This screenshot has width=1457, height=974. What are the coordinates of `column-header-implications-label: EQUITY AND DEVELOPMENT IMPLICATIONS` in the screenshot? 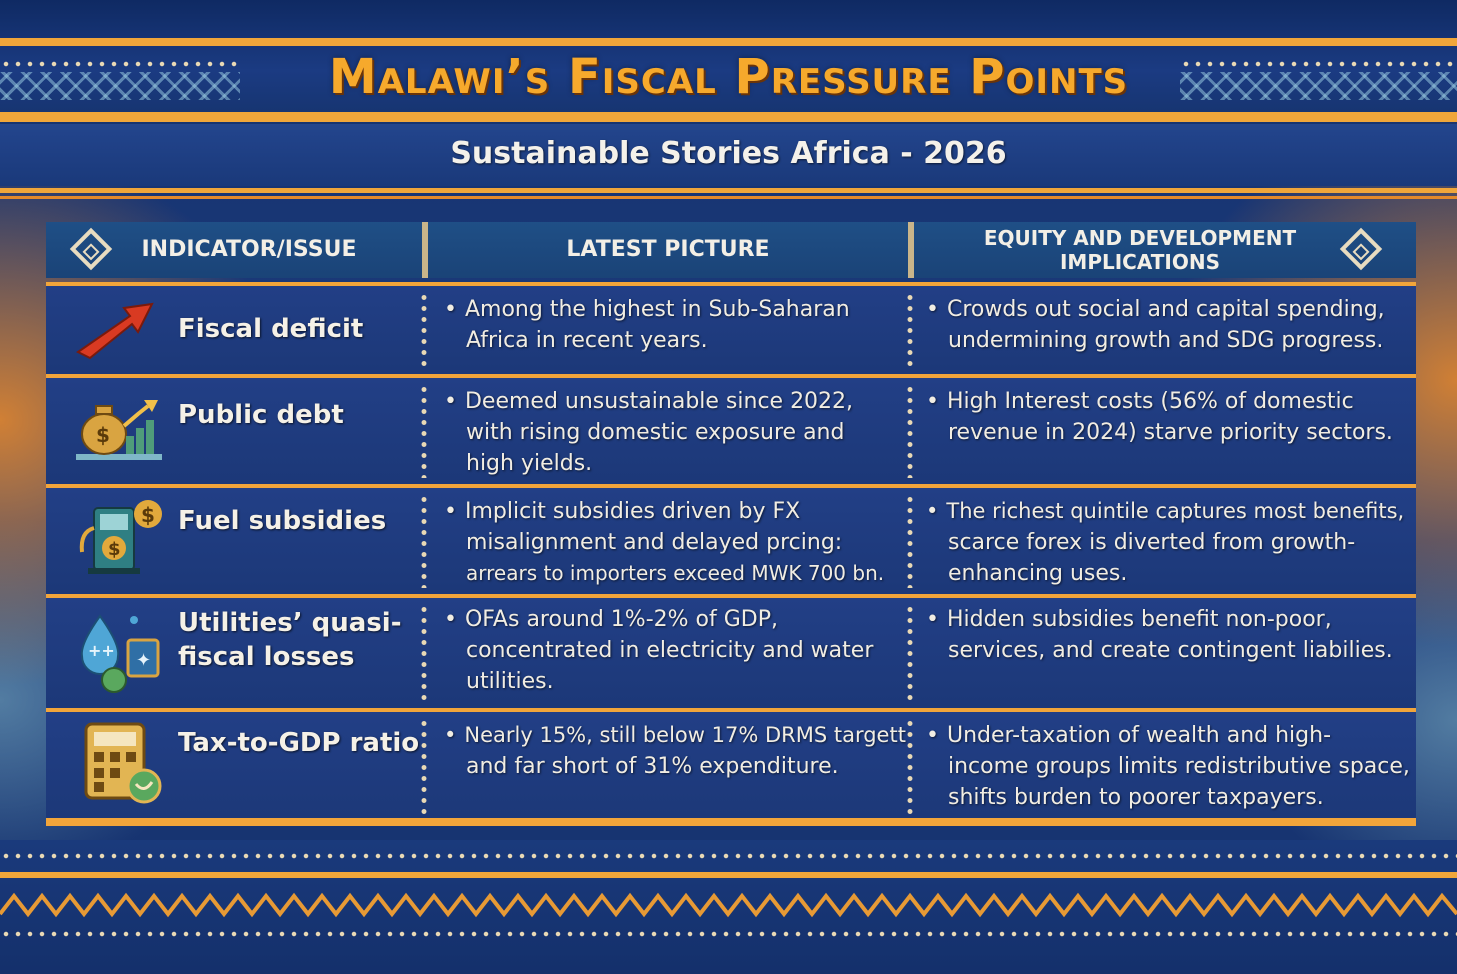 It's located at (1140, 250).